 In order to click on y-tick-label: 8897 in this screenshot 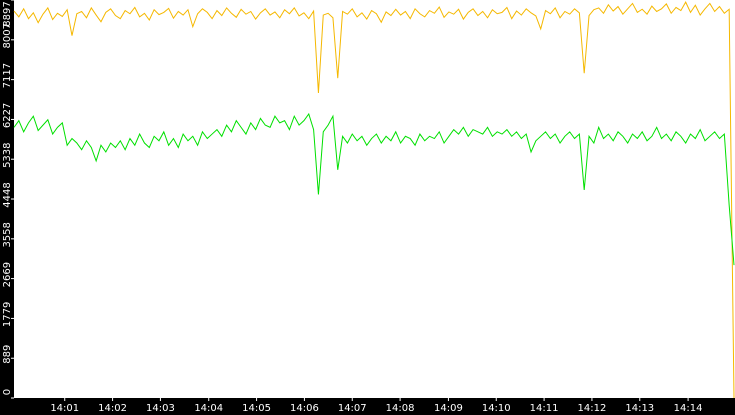, I will do `click(7, 13)`.